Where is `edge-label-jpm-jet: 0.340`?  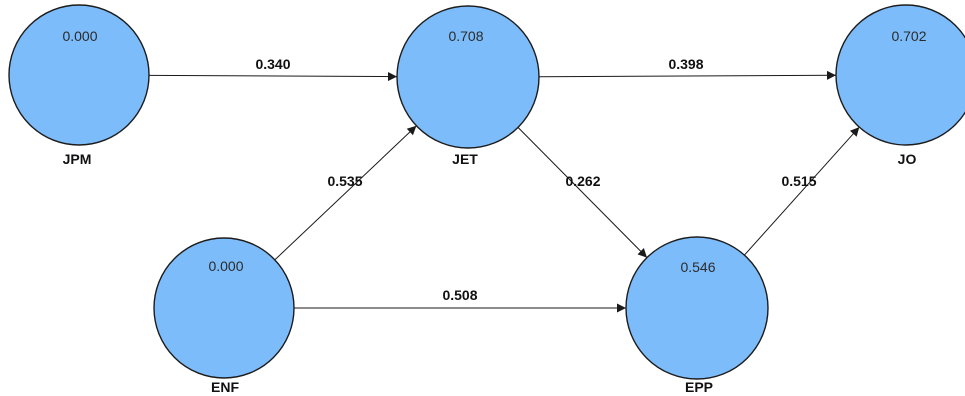 edge-label-jpm-jet: 0.340 is located at coordinates (272, 64).